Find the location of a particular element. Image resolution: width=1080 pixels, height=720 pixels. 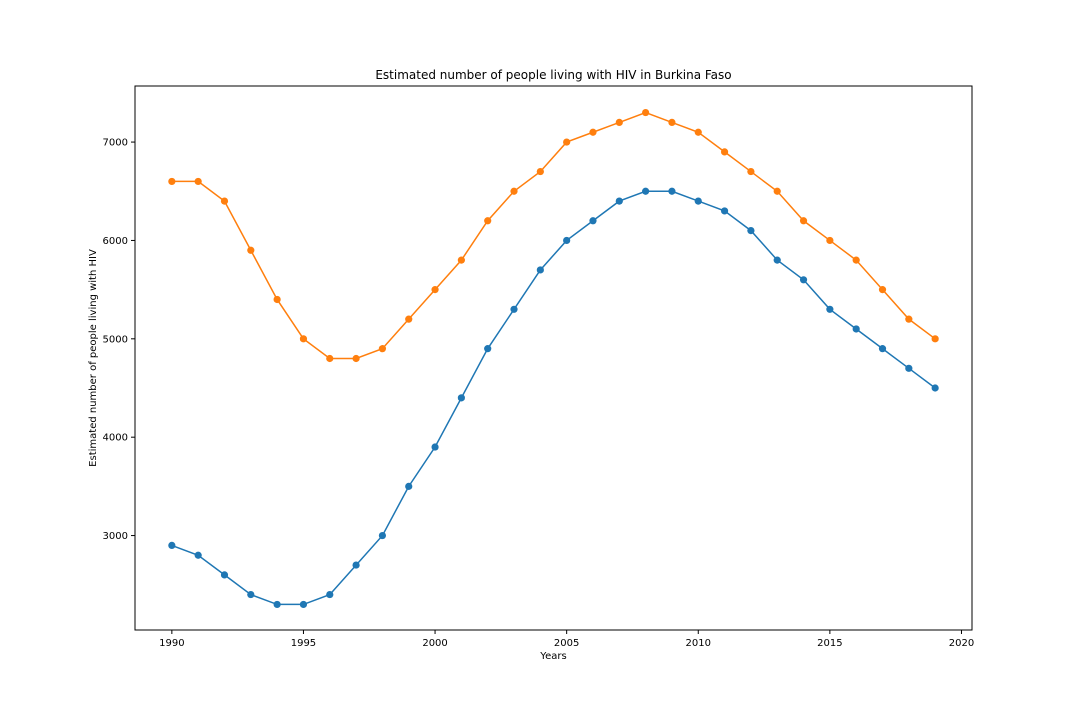

x-tick-label: 2005 is located at coordinates (566, 643).